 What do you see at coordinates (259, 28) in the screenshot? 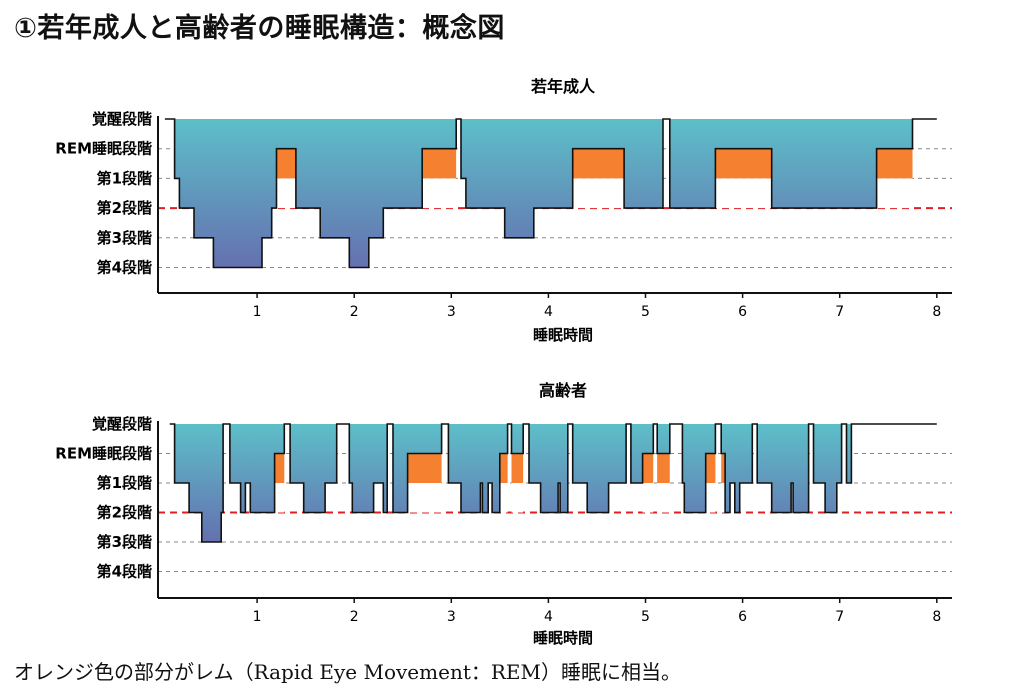
I see `page-title: ①若年成人と高齢者の睡眠構造：概念図` at bounding box center [259, 28].